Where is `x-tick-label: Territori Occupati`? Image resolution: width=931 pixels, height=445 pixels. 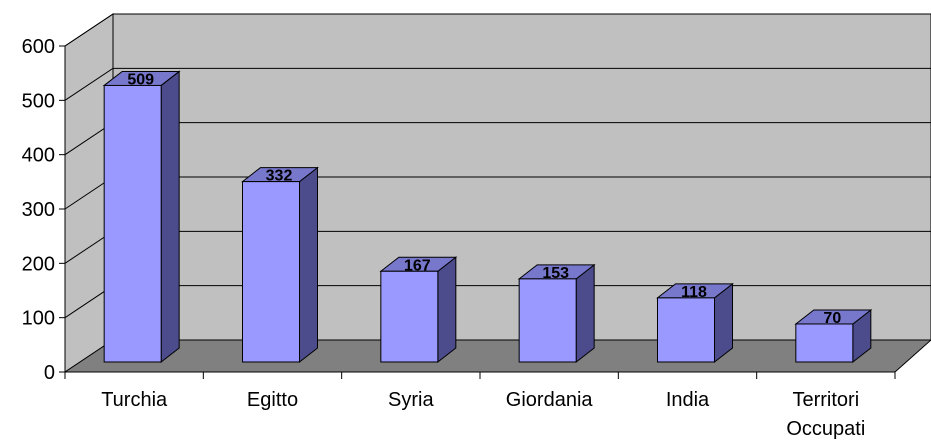 x-tick-label: Territori Occupati is located at coordinates (825, 414).